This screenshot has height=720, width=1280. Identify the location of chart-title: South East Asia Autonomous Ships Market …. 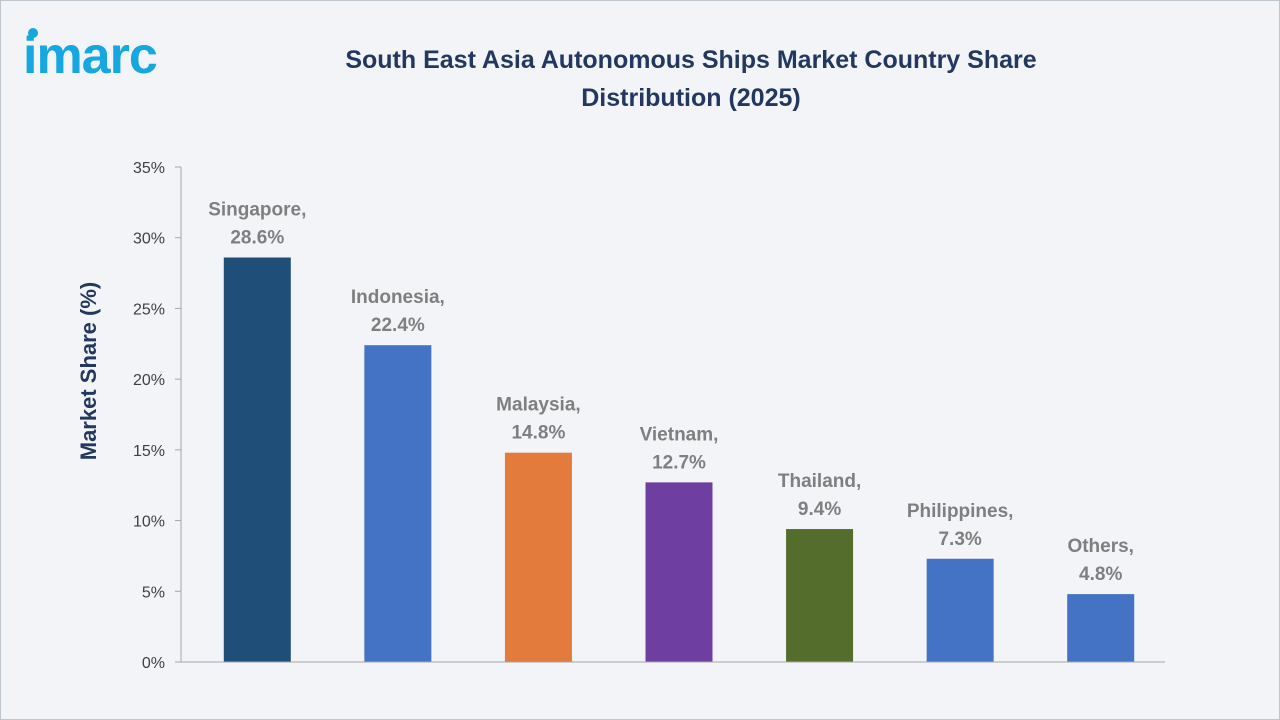
(691, 79).